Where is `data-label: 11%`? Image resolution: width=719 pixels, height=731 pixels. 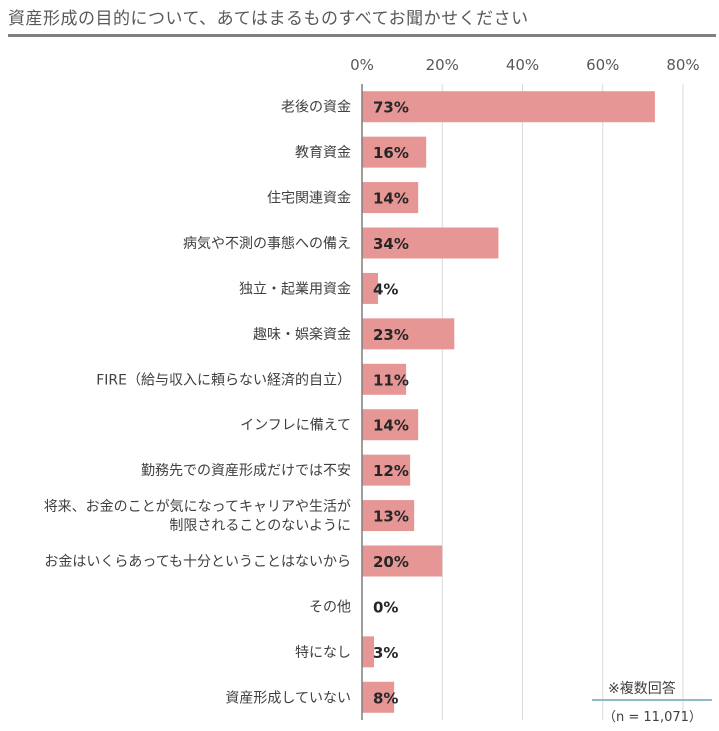 data-label: 11% is located at coordinates (391, 380).